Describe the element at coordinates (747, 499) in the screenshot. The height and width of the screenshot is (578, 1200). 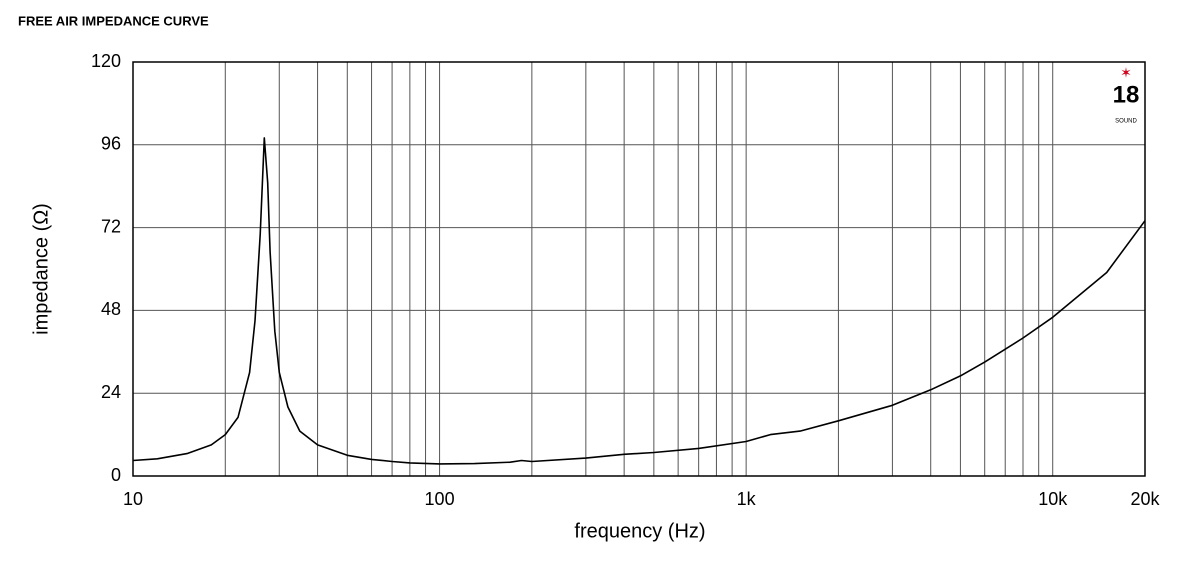
I see `x-tick-label: 1k` at that location.